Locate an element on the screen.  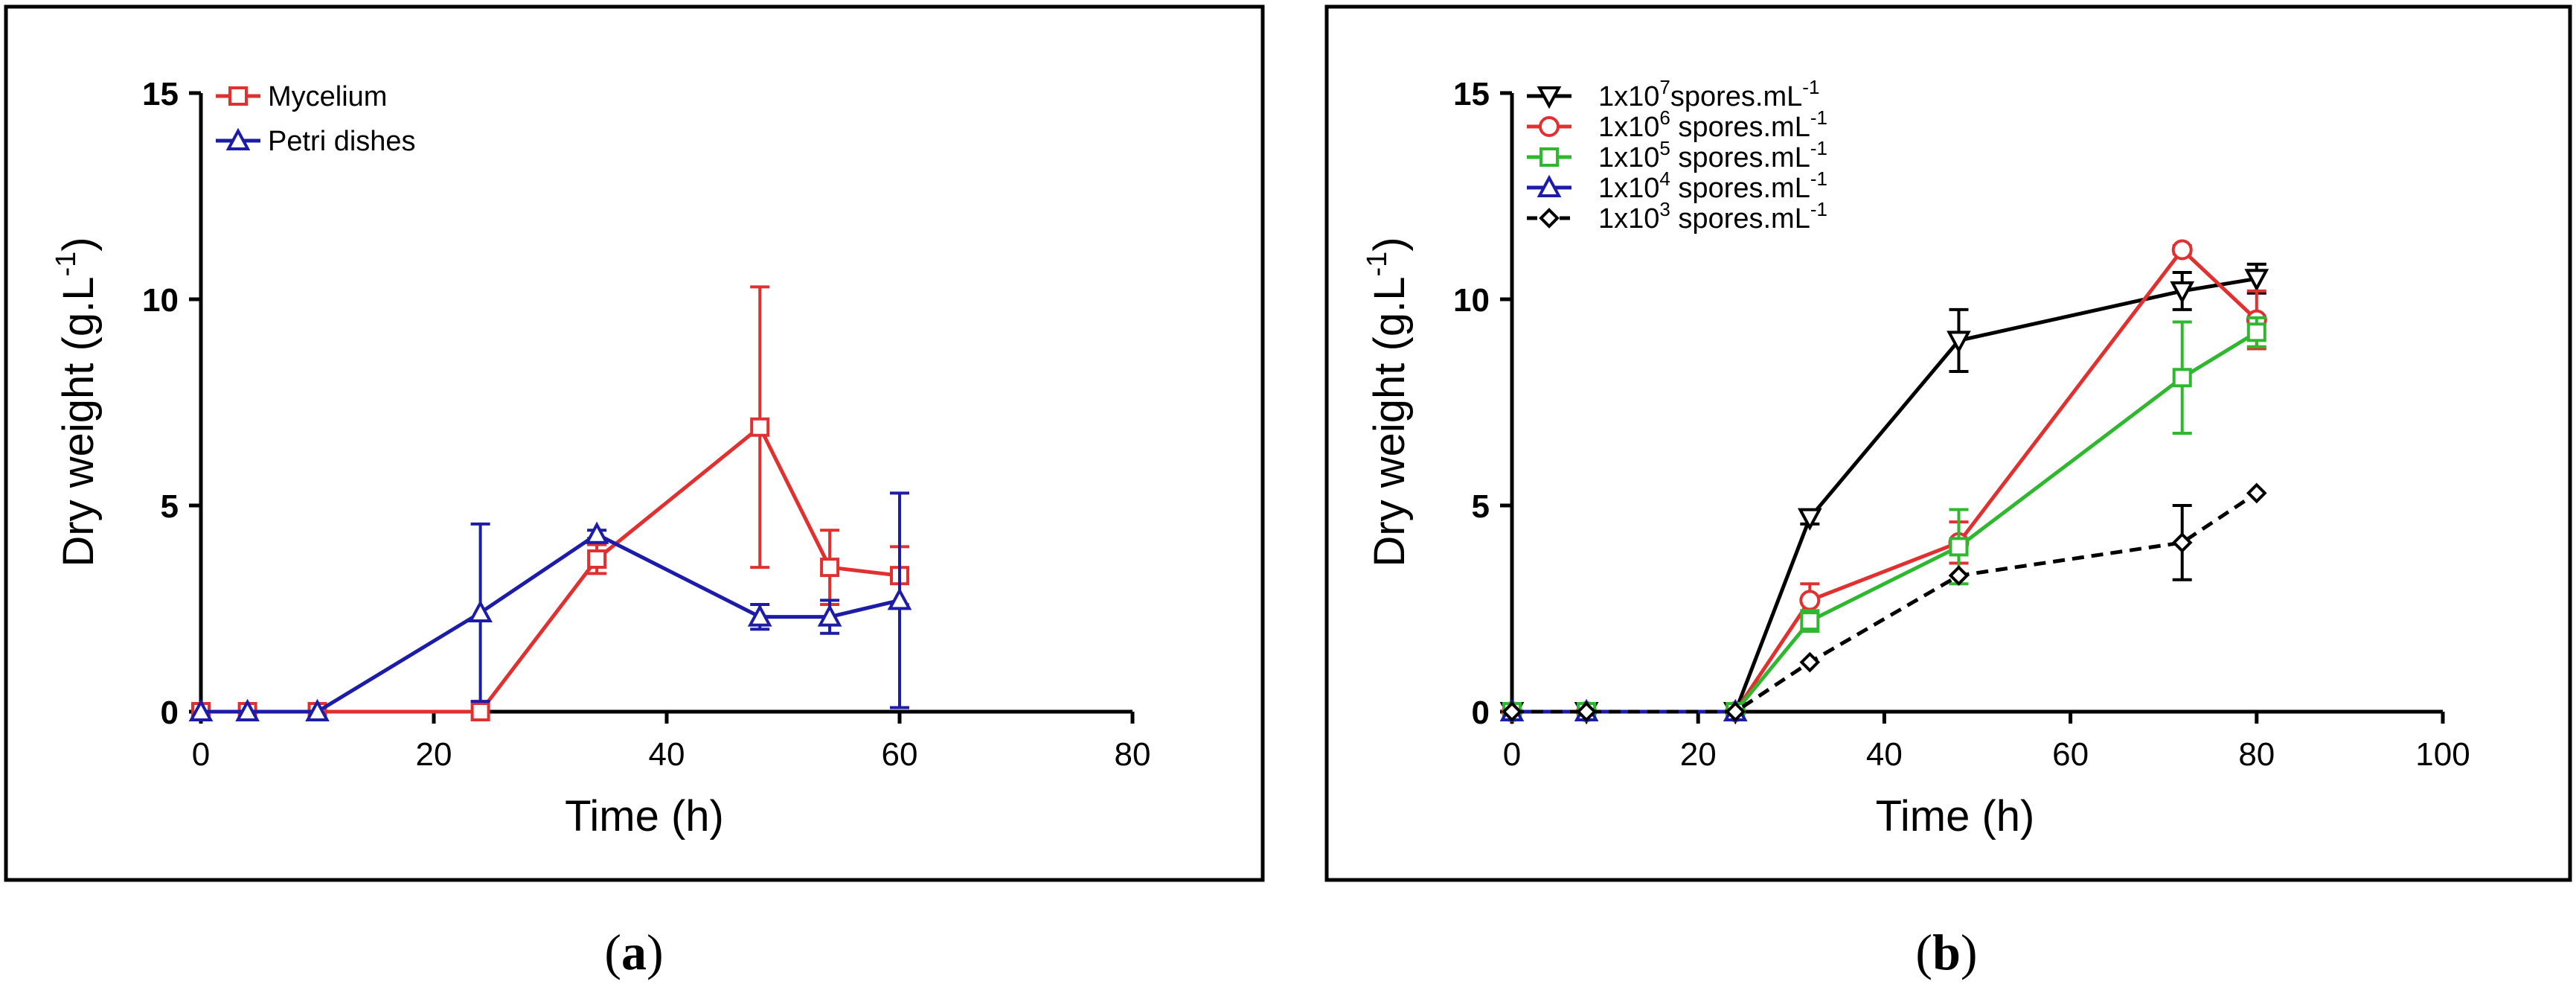
legend-label: Petri dishes is located at coordinates (342, 142).